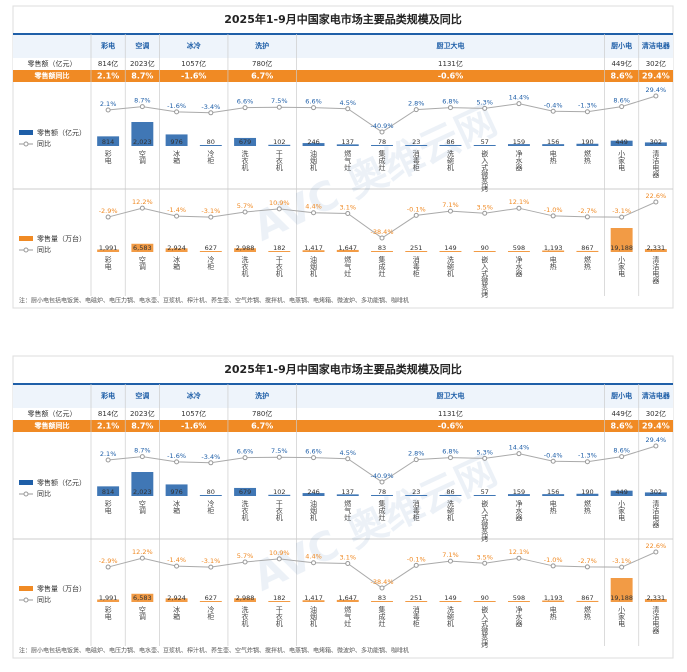  What do you see at coordinates (553, 105) in the screenshot?
I see `yoy-label: -0.4%` at bounding box center [553, 105].